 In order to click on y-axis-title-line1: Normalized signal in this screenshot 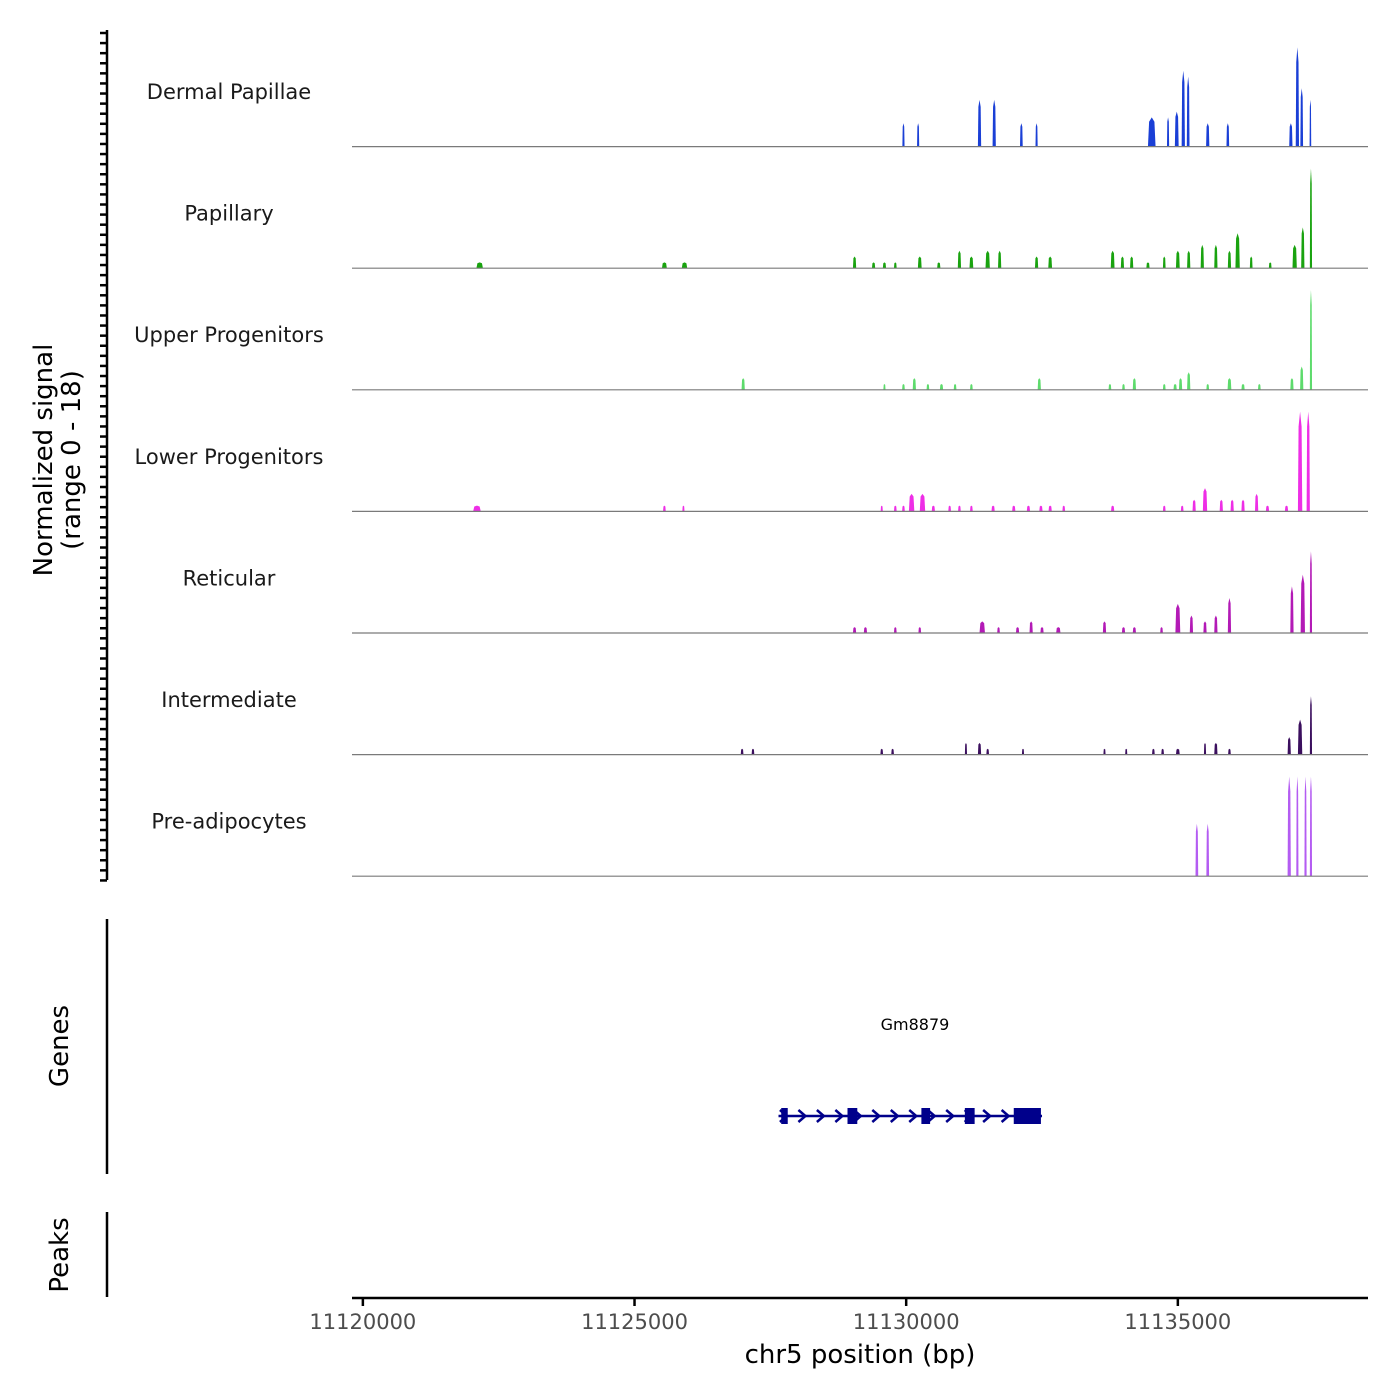, I will do `click(44, 460)`.